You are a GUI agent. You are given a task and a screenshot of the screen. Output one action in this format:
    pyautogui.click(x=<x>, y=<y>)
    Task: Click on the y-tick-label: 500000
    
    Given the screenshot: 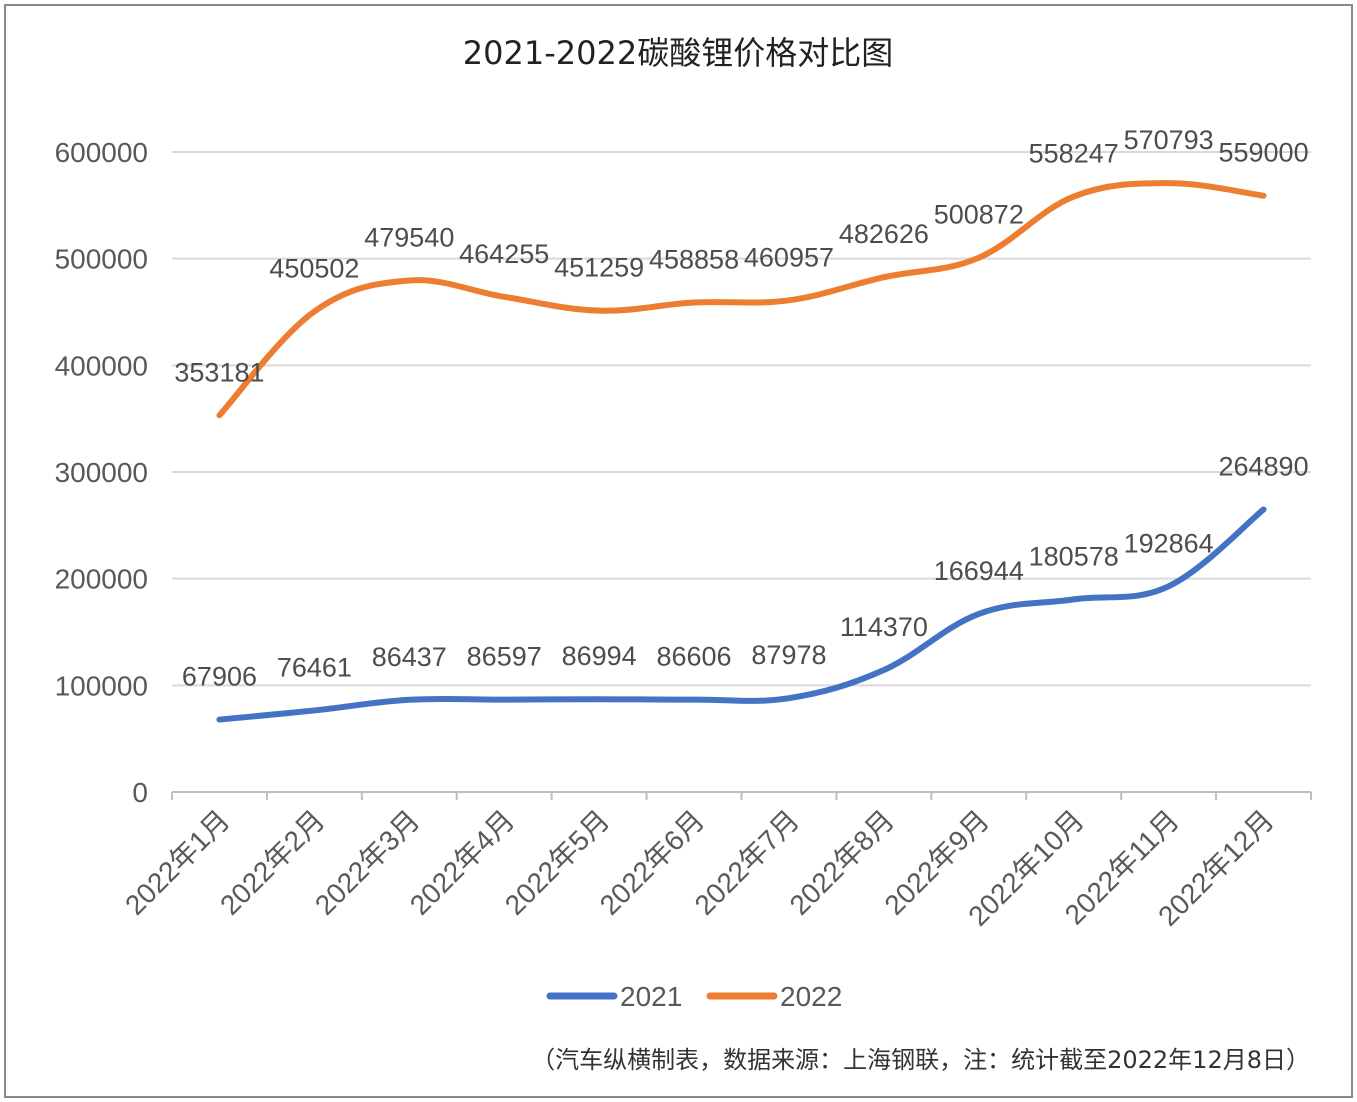 What is the action you would take?
    pyautogui.click(x=101, y=259)
    